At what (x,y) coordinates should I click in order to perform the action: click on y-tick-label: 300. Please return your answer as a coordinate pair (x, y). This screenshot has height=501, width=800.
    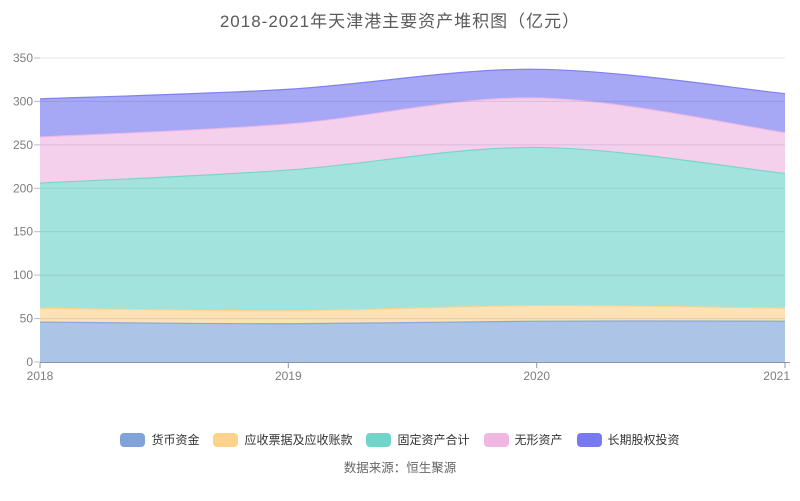
    Looking at the image, I should click on (23, 101).